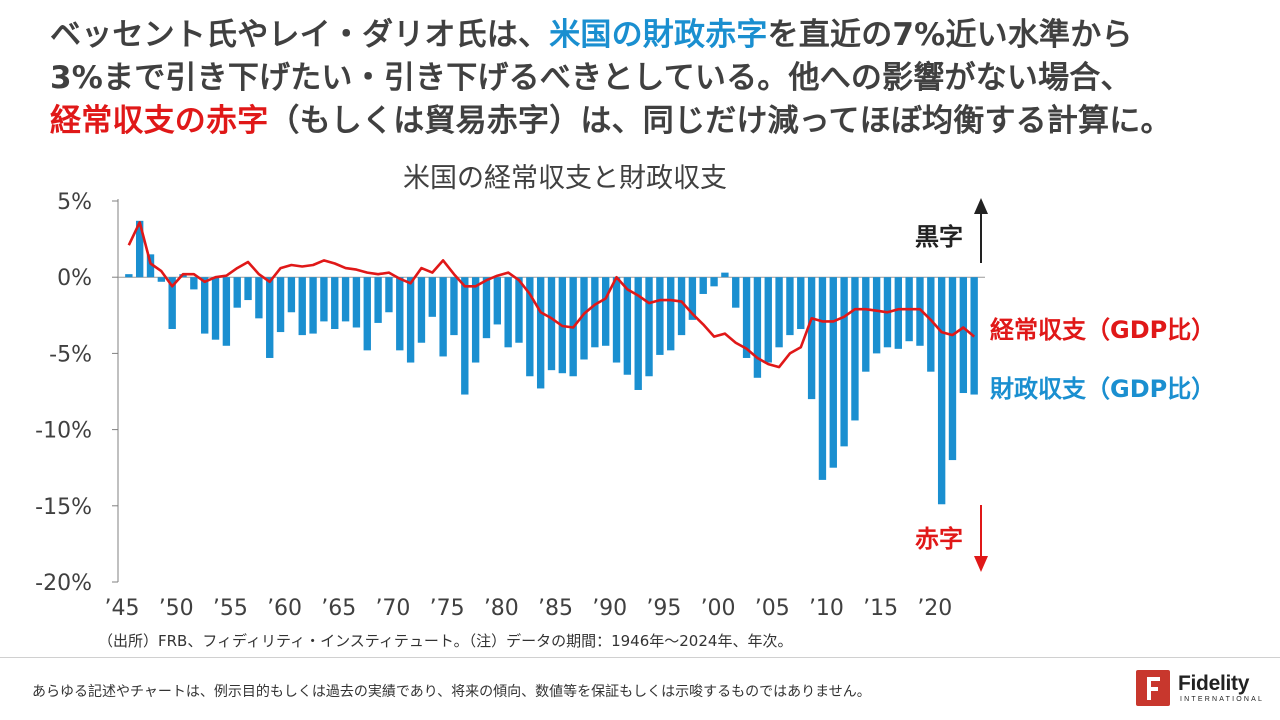 Image resolution: width=1280 pixels, height=720 pixels. Describe the element at coordinates (555, 608) in the screenshot. I see `x-tick-label: ’85` at that location.